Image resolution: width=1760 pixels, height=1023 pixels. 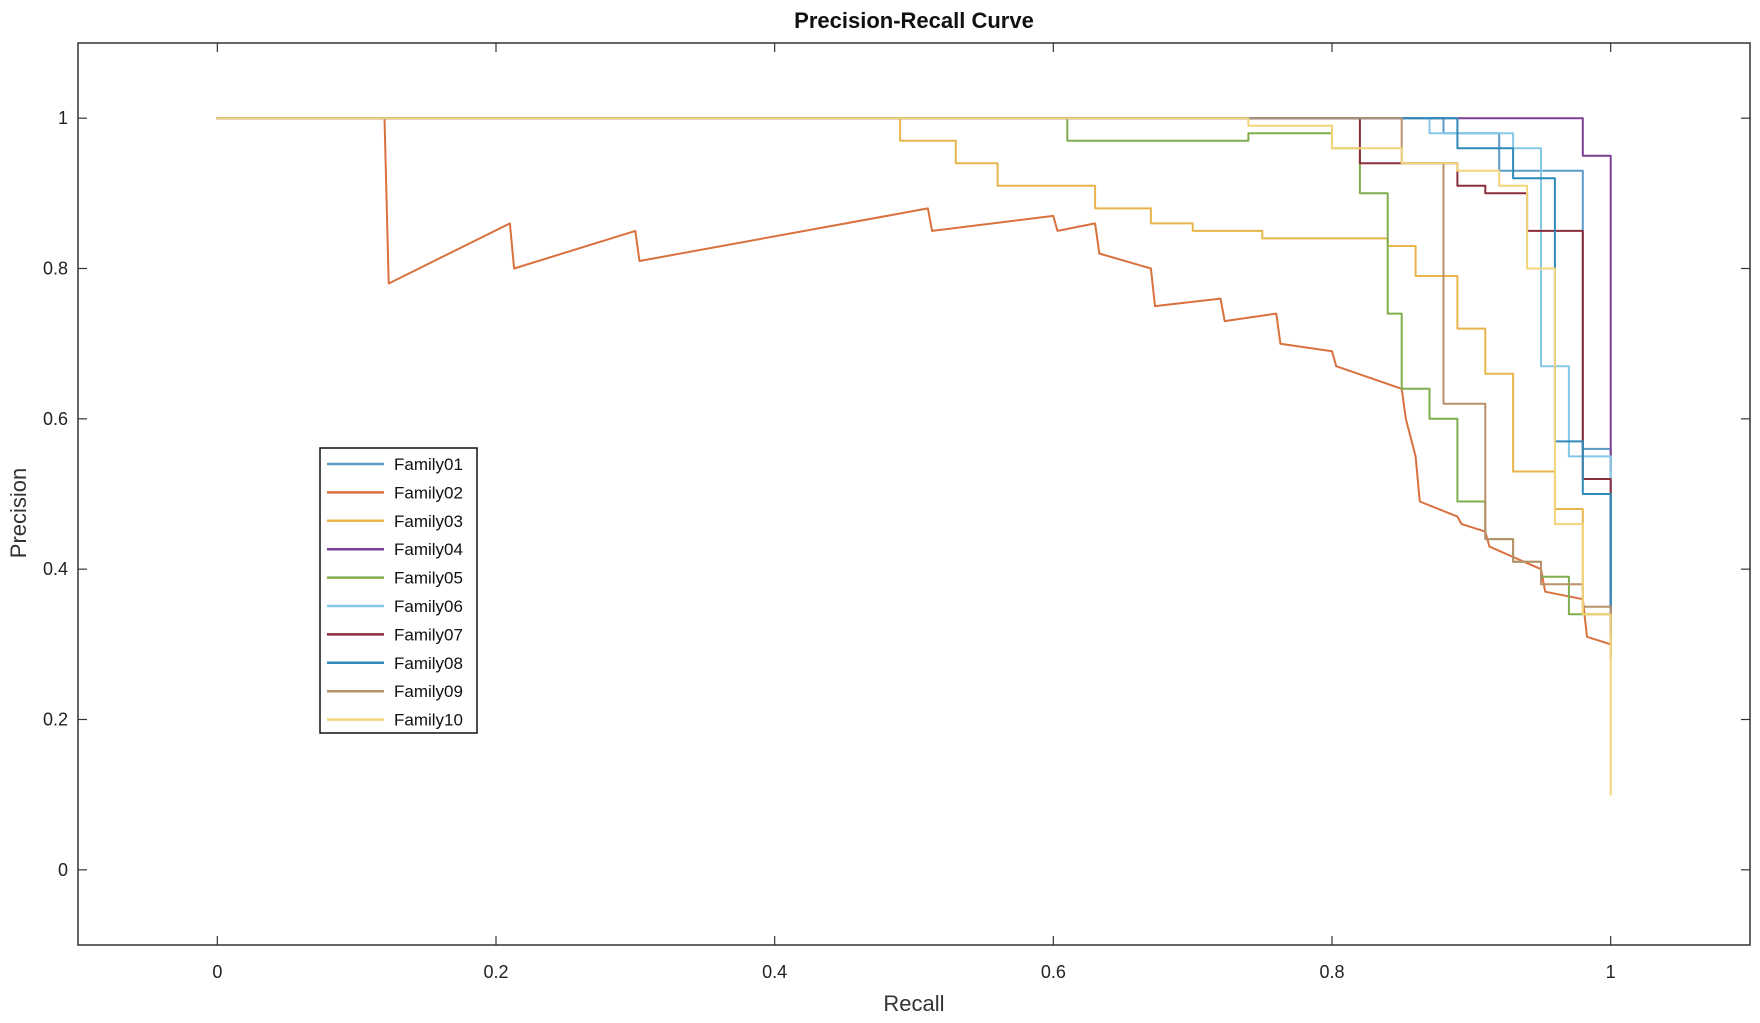 I want to click on legend-item-family08: Family08, so click(x=395, y=663).